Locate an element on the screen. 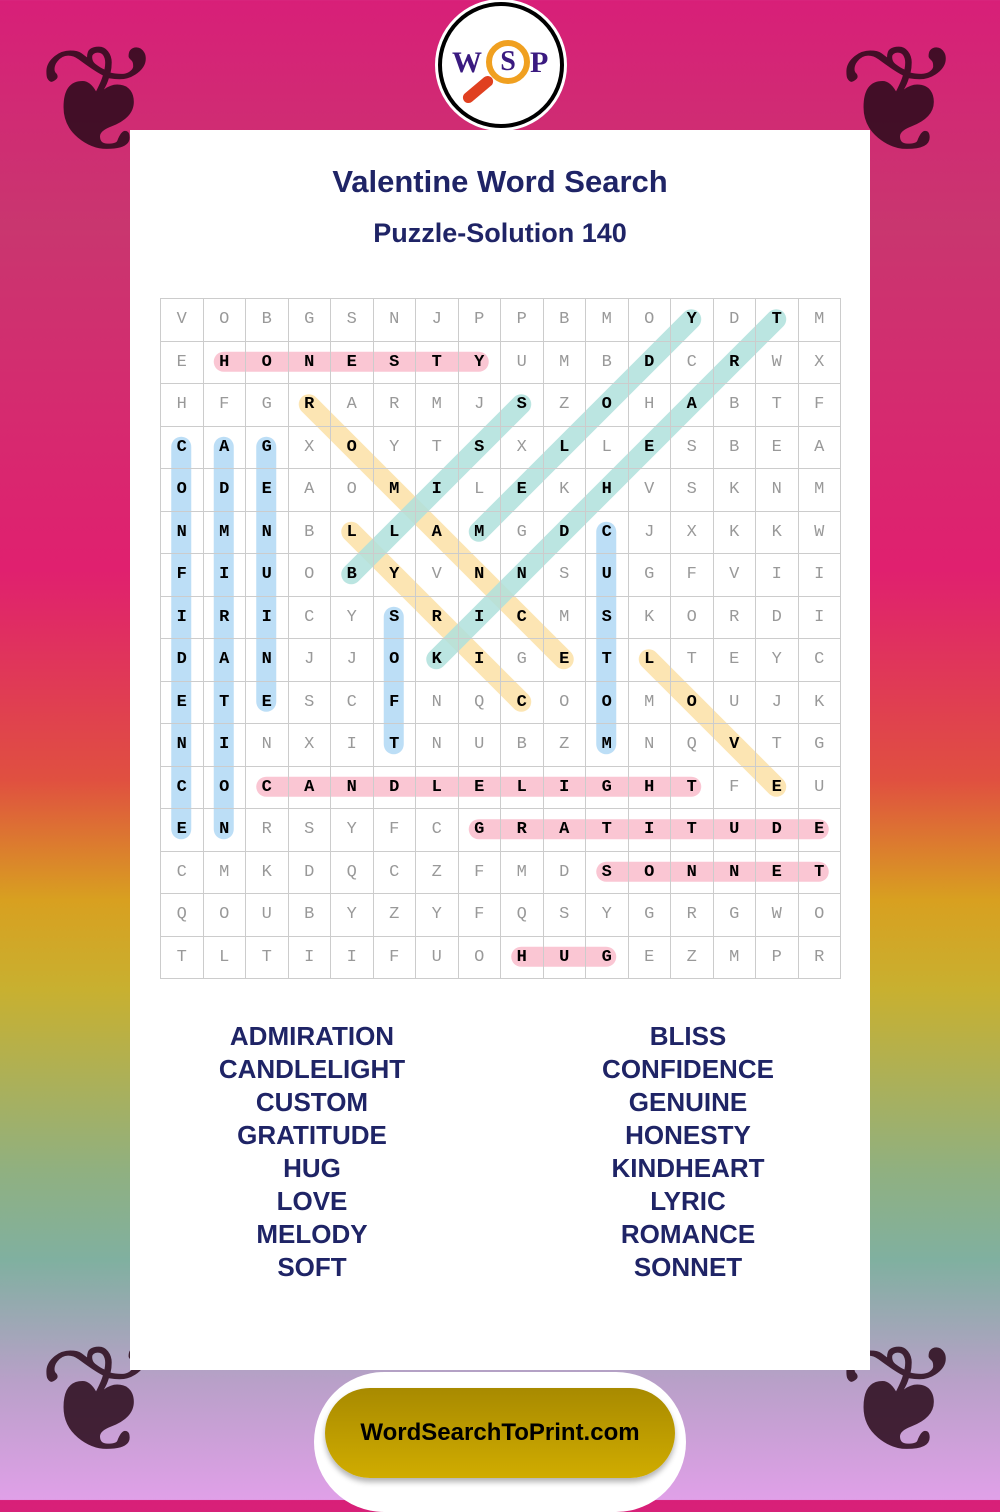 The width and height of the screenshot is (1000, 1512). wsp-logo: W S P is located at coordinates (501, 65).